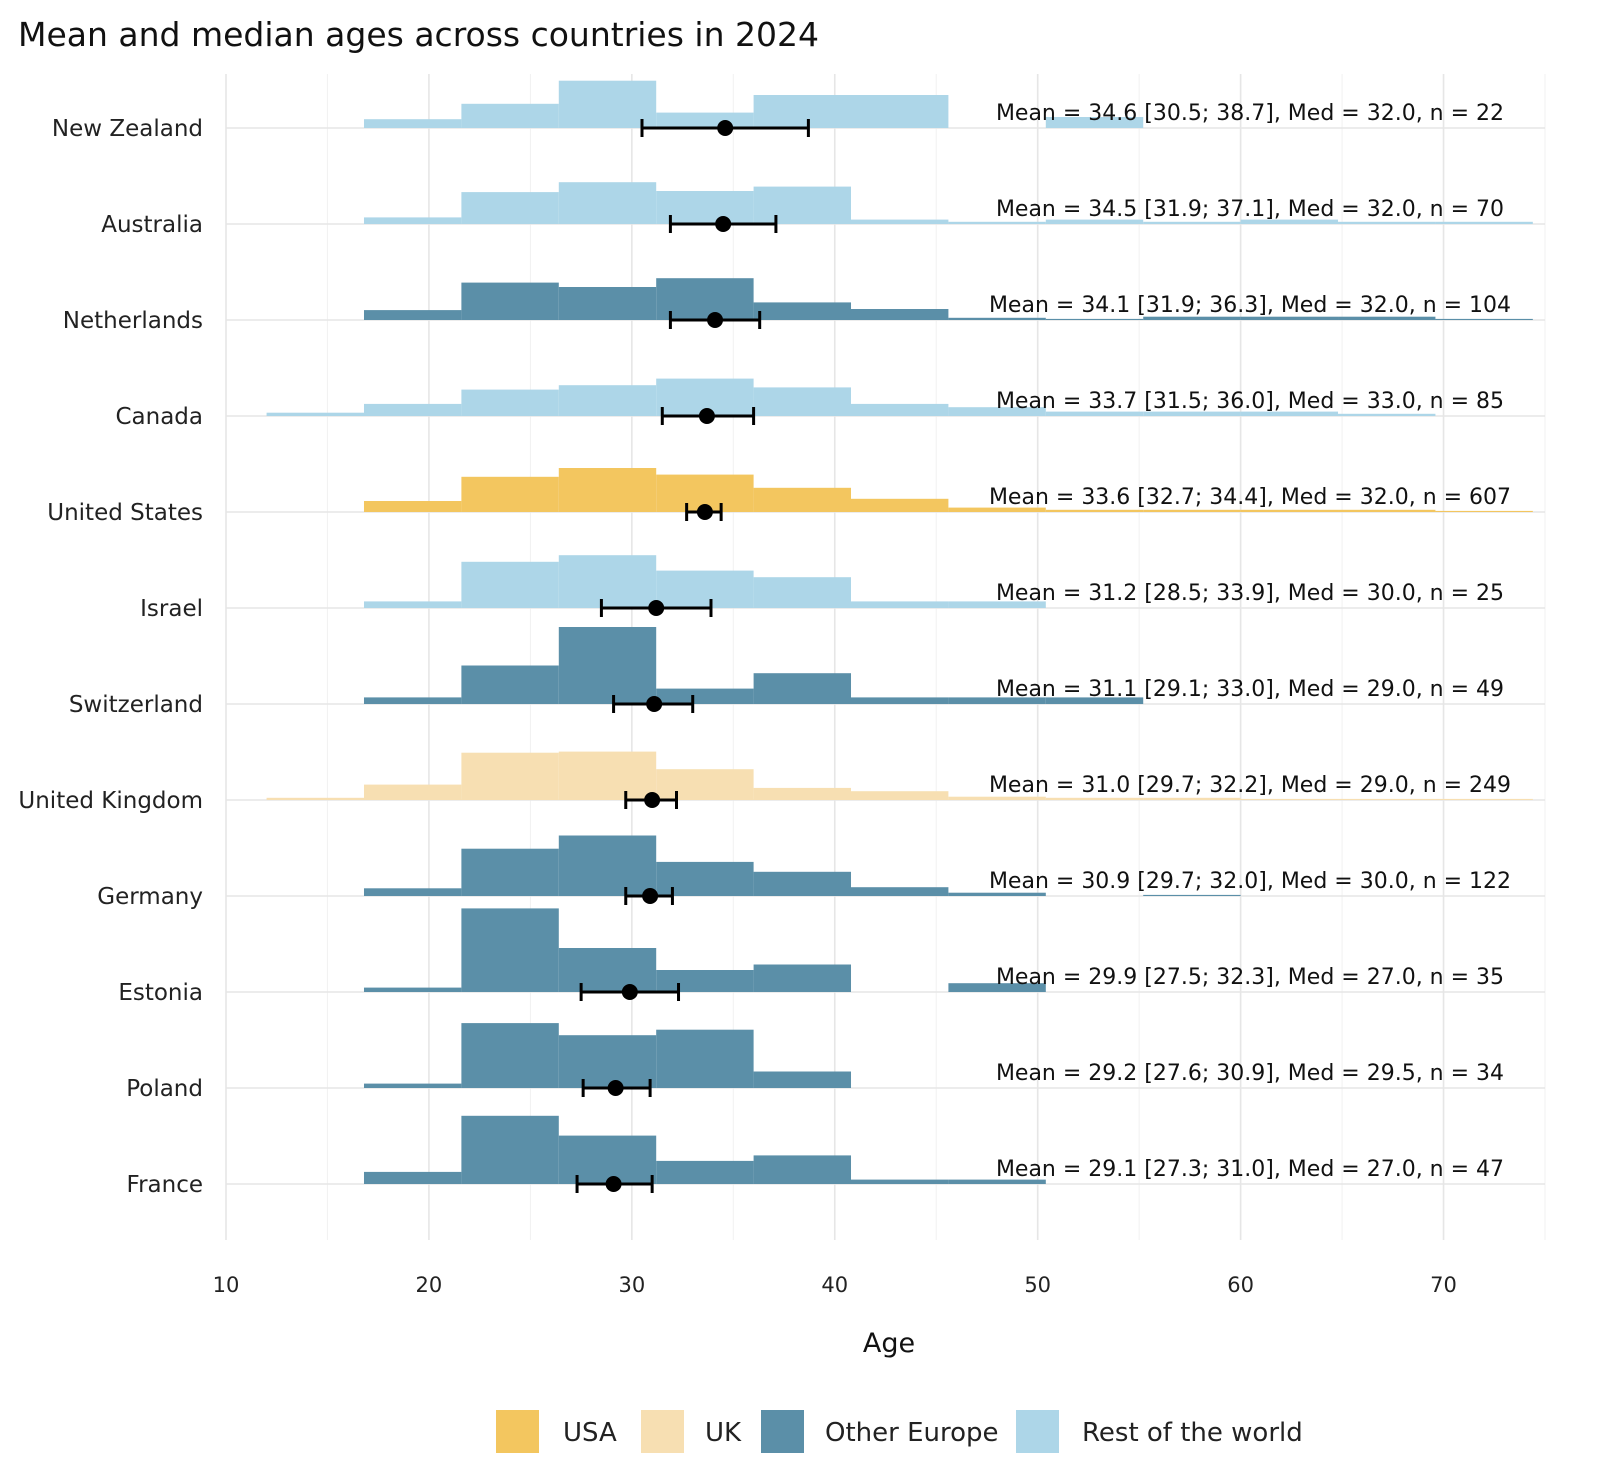 The height and width of the screenshot is (1466, 1600). What do you see at coordinates (723, 1433) in the screenshot?
I see `legend-label-uk: UK` at bounding box center [723, 1433].